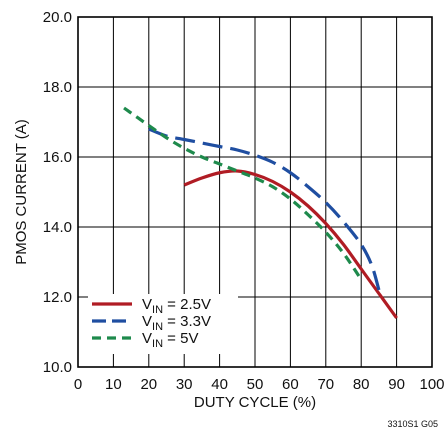  Describe the element at coordinates (57, 17) in the screenshot. I see `y-tick-label: 20.0` at that location.